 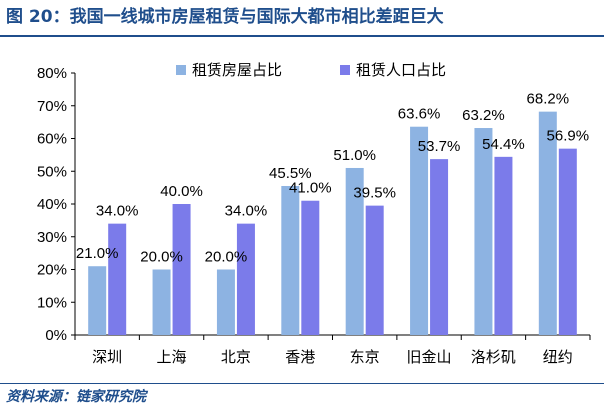 I want to click on y-tick-label: 70%, so click(x=52, y=106).